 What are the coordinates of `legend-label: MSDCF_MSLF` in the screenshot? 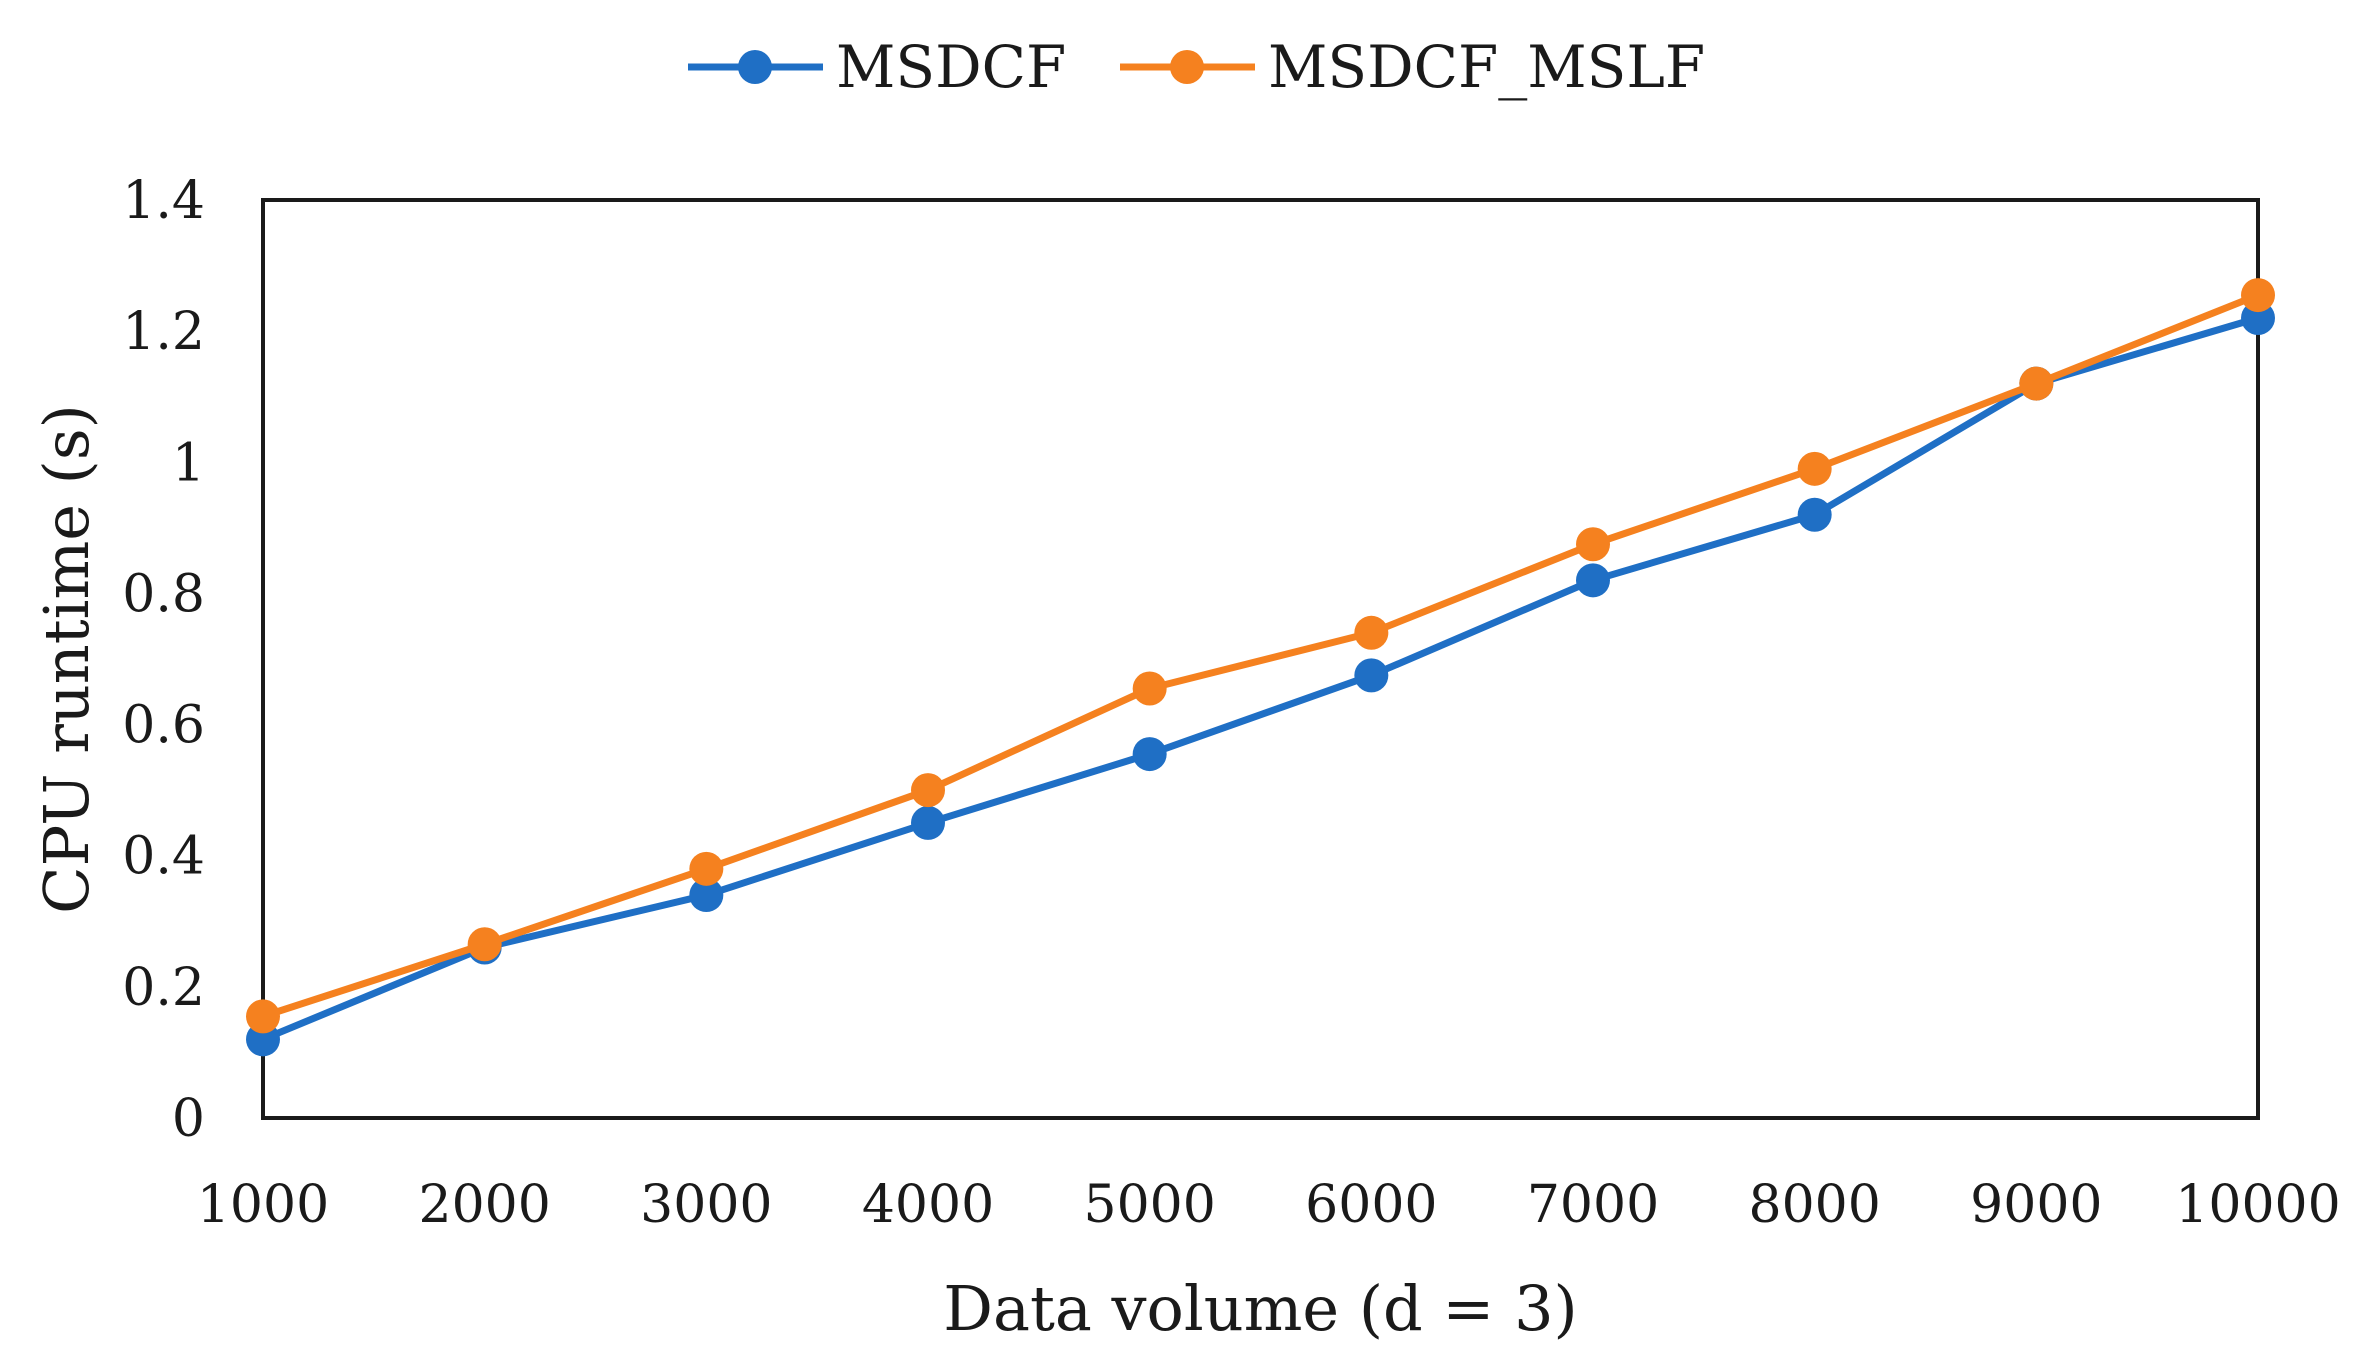 It's located at (1486, 67).